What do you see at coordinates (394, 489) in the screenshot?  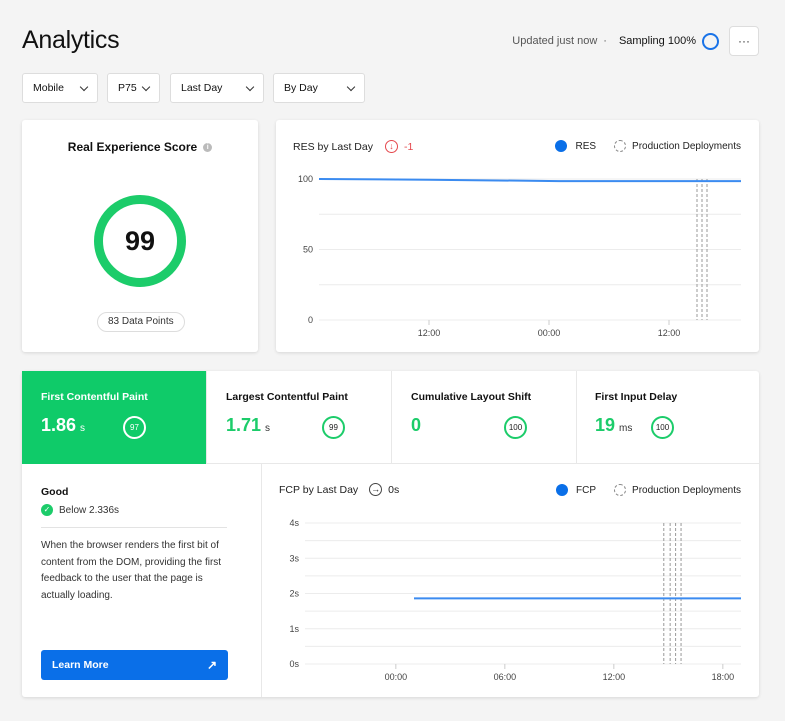 I see `fcp-delta: 0s` at bounding box center [394, 489].